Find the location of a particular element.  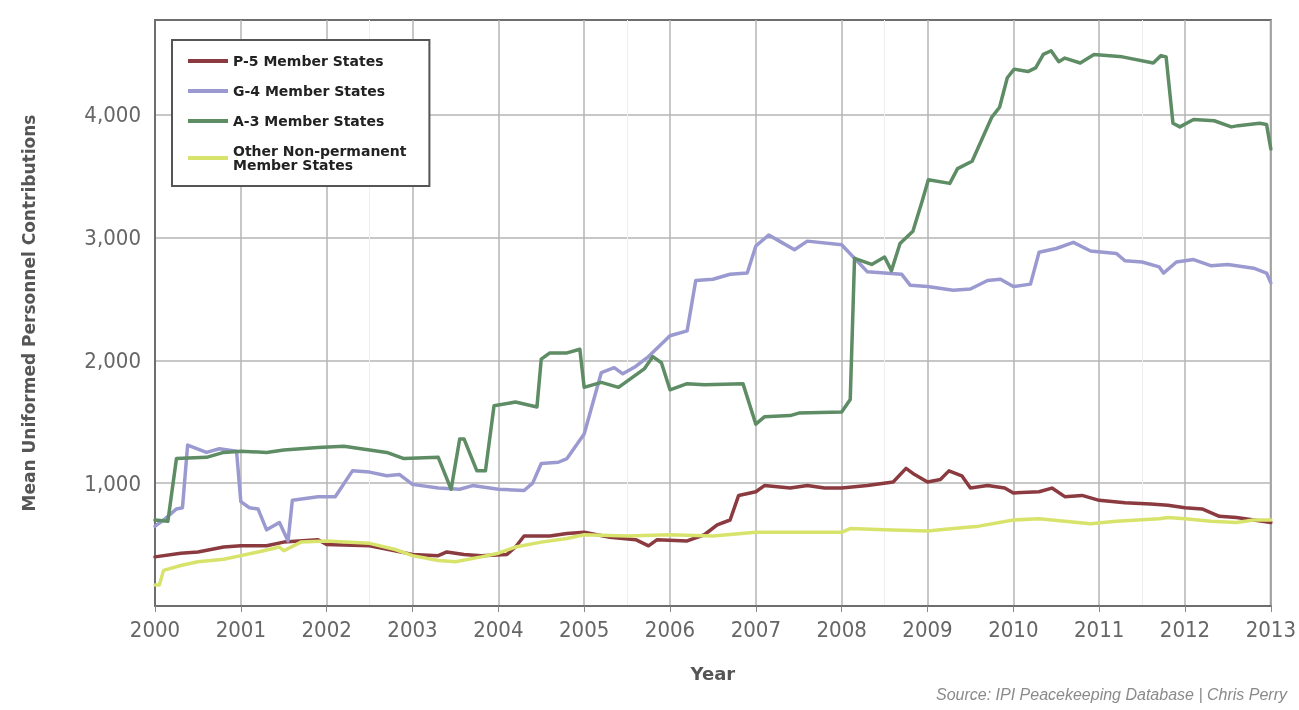

legend-label: P-5 Member States is located at coordinates (308, 61).